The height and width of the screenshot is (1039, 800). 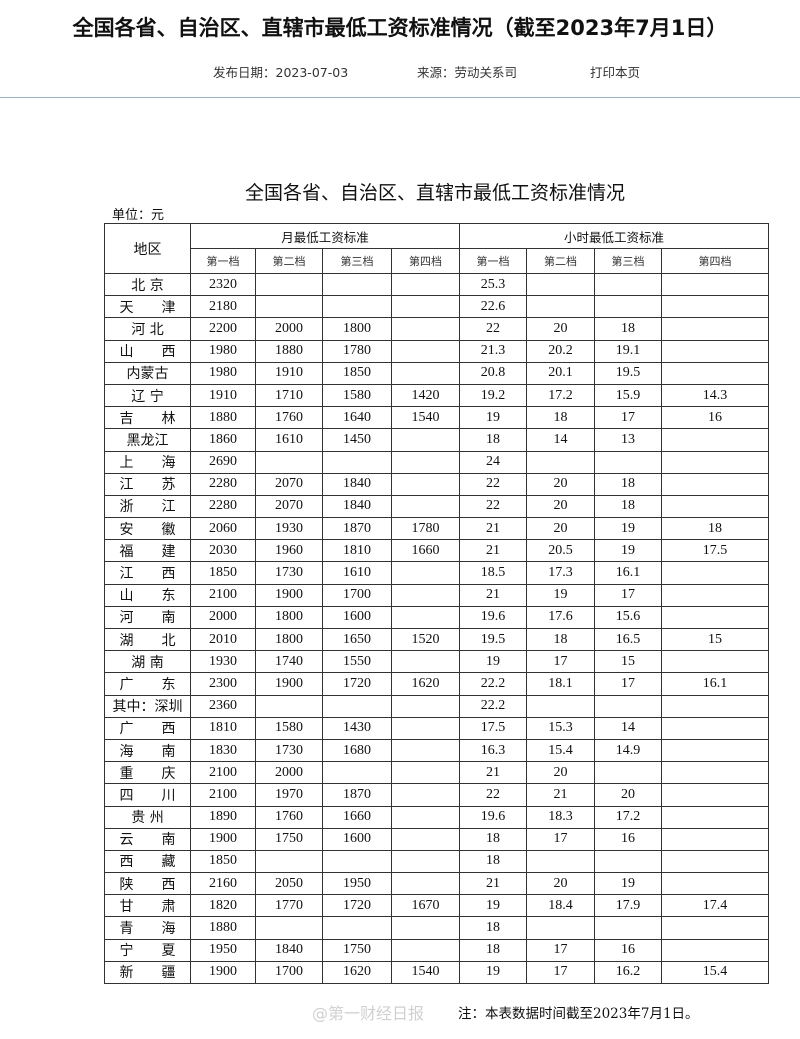 I want to click on hourly-tier-1-header: 第一档, so click(x=493, y=261).